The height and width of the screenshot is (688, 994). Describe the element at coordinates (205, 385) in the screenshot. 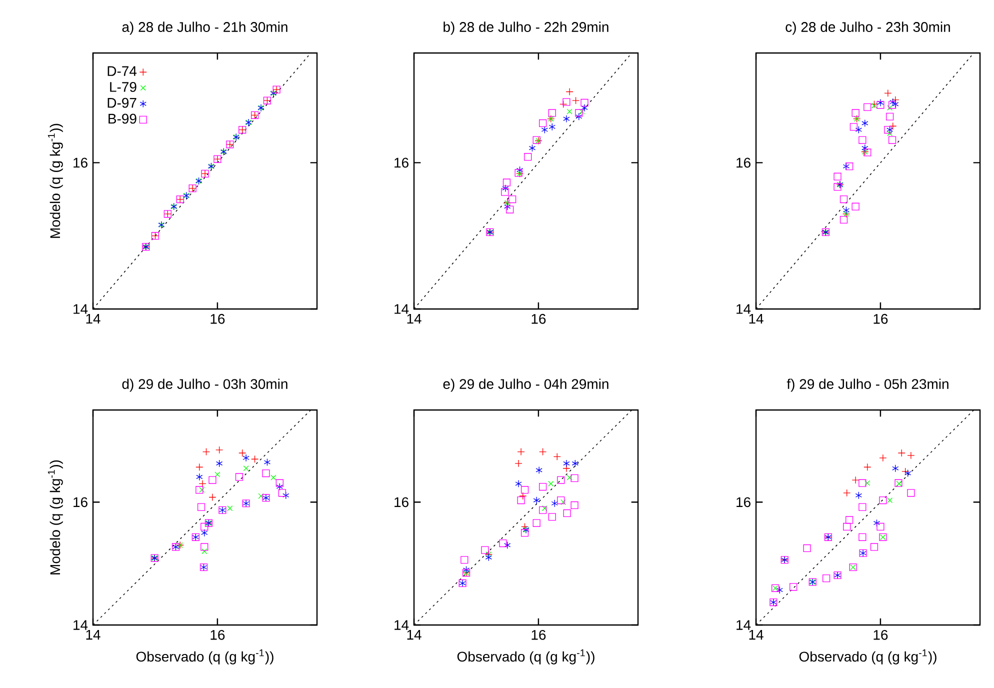

I see `chart-title: d) 29 de Julho - 03h 30min` at that location.